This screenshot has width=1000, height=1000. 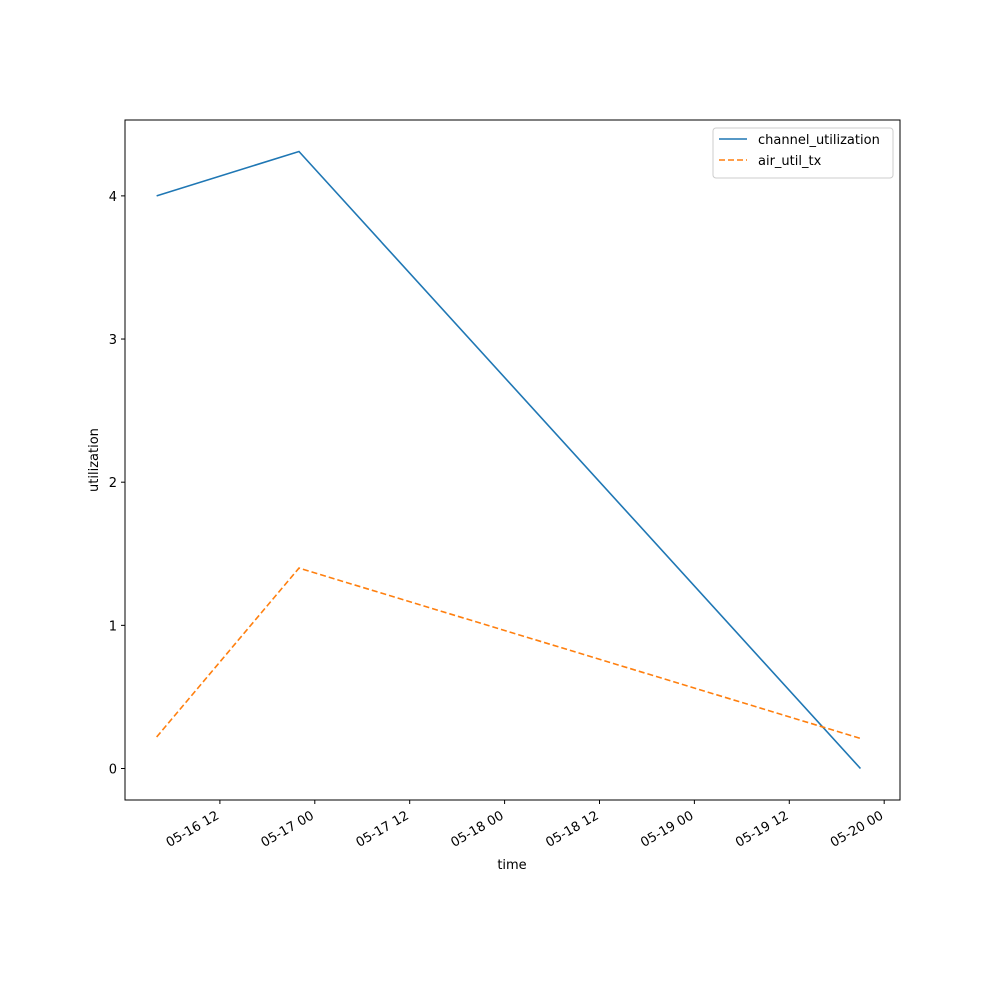 I want to click on legend-label: air_util_tx, so click(x=790, y=161).